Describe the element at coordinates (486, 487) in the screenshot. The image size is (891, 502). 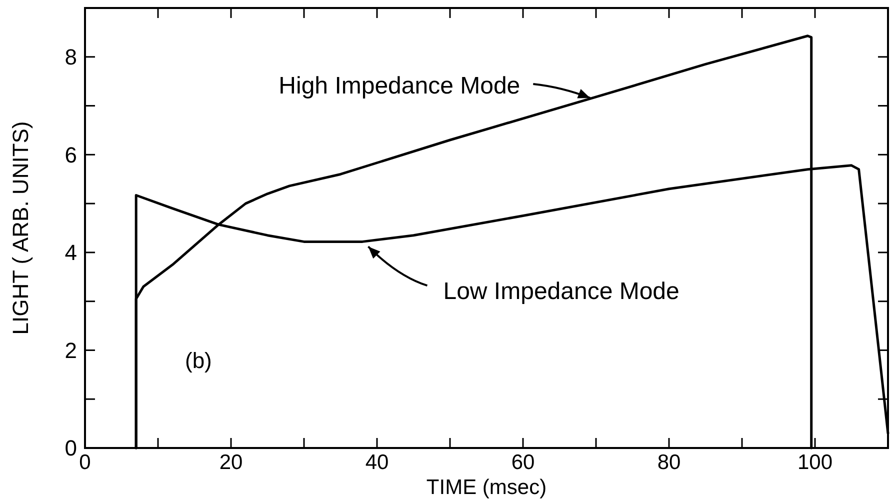
I see `x-axis-title: TIME (msec)` at that location.